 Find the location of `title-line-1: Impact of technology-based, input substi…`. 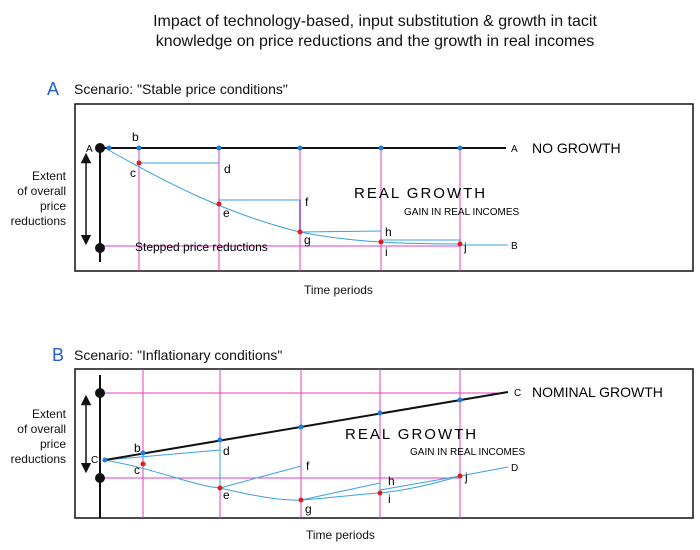

title-line-1: Impact of technology-based, input substi… is located at coordinates (375, 21).